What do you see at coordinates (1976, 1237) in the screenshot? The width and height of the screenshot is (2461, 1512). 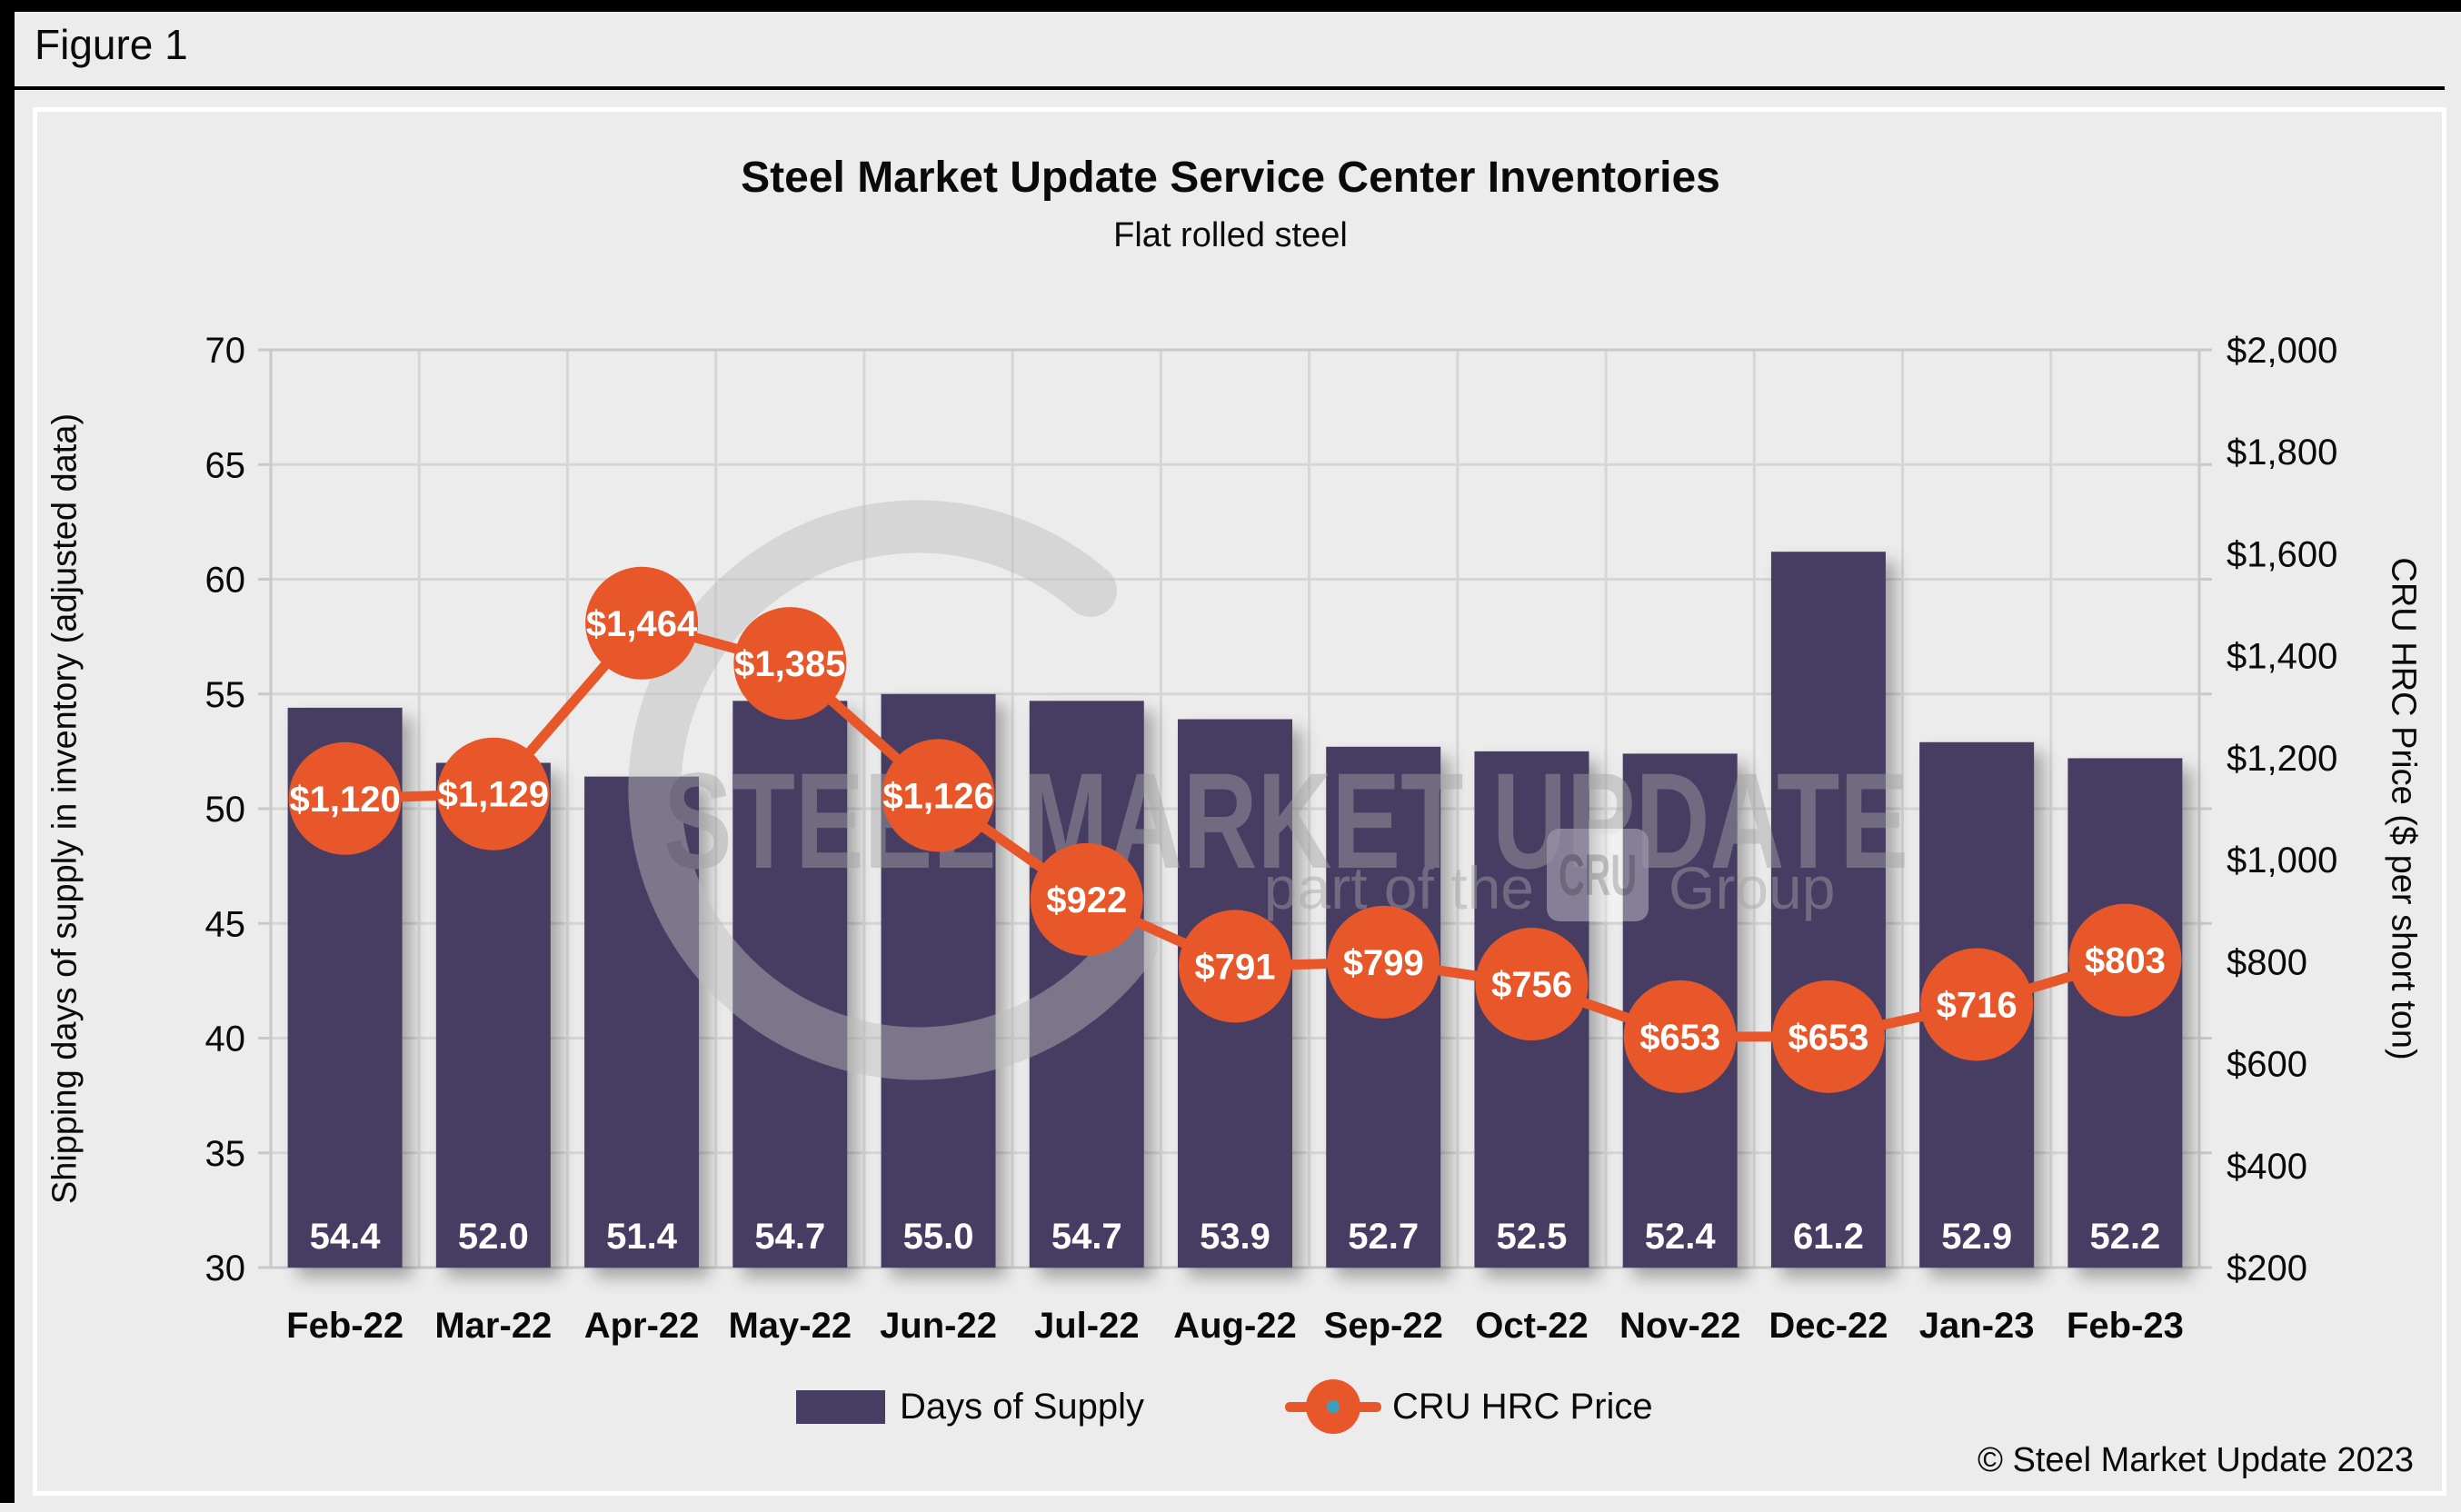 I see `bar-value-label: 52.9` at bounding box center [1976, 1237].